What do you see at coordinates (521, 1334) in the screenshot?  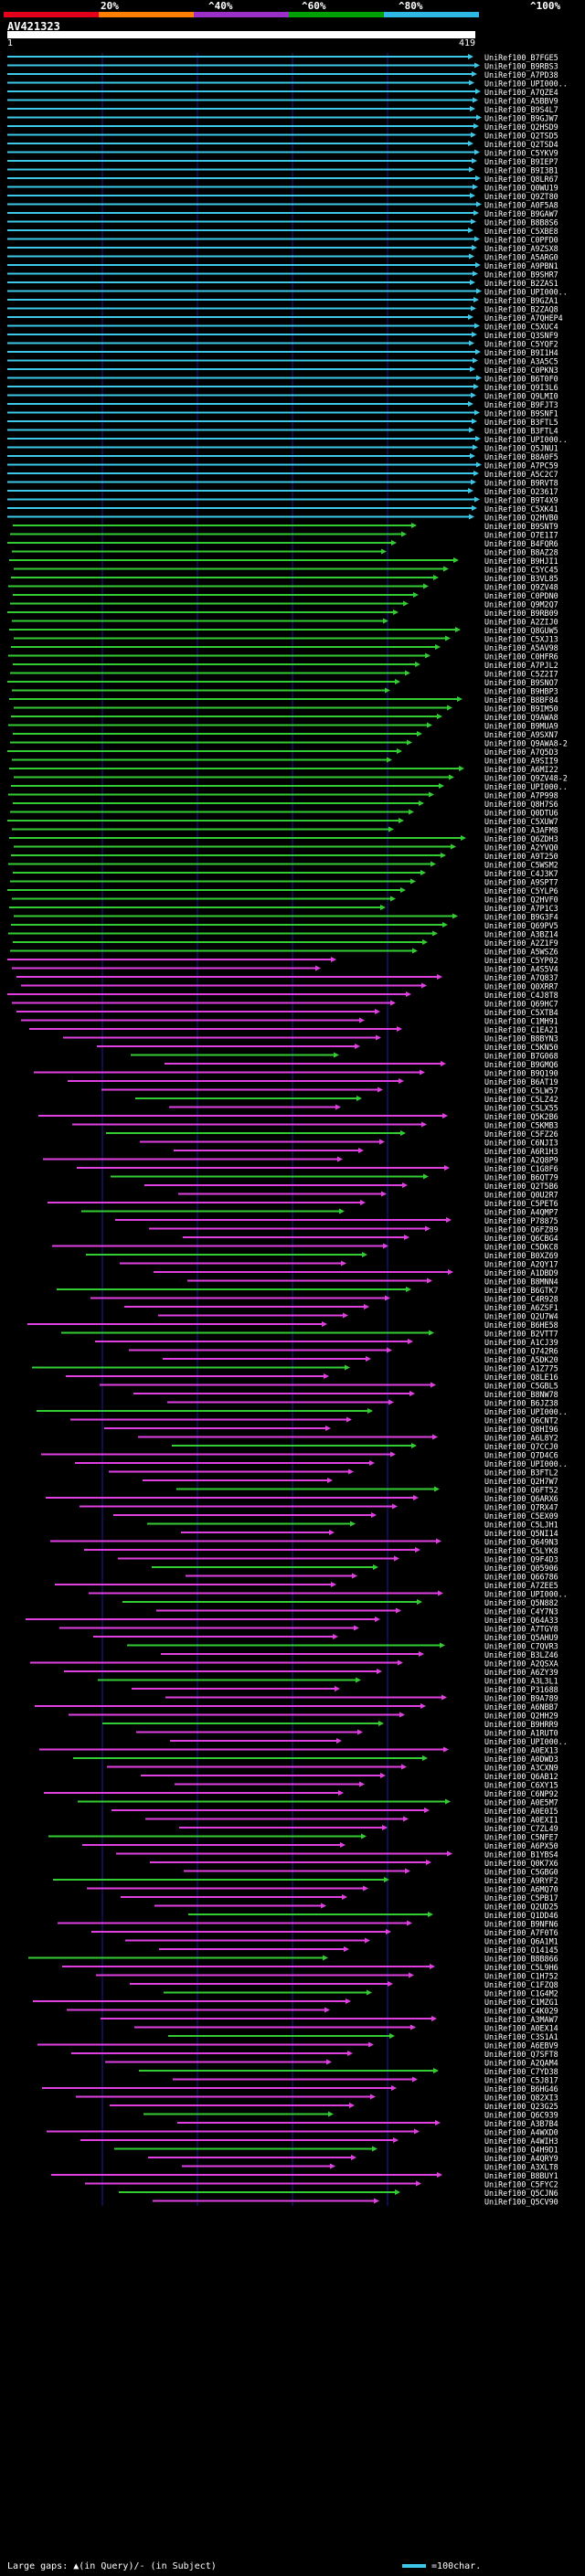 I see `hit-label: UniRef100_B2VTT7` at bounding box center [521, 1334].